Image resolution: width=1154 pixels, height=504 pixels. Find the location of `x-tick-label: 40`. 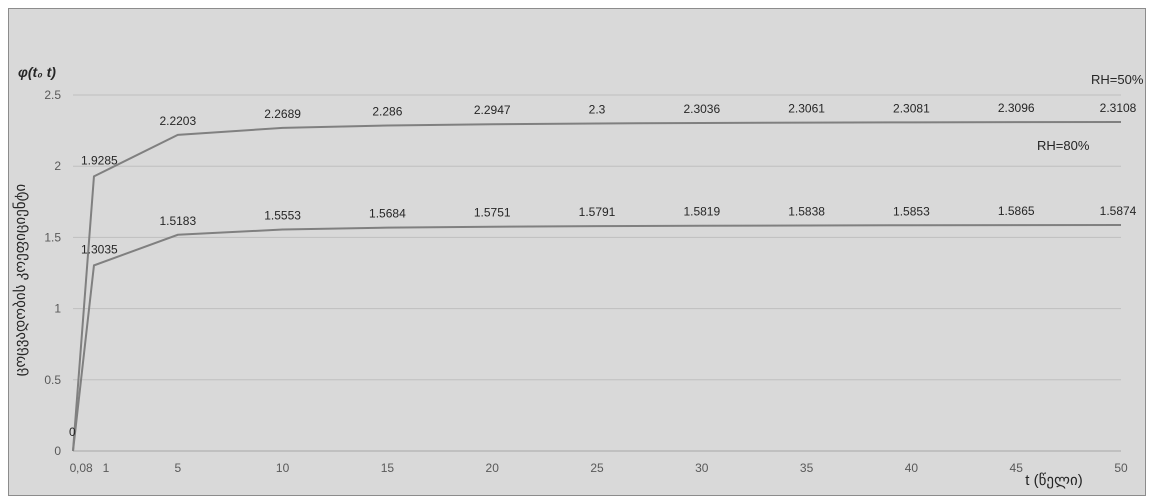

x-tick-label: 40 is located at coordinates (912, 468).